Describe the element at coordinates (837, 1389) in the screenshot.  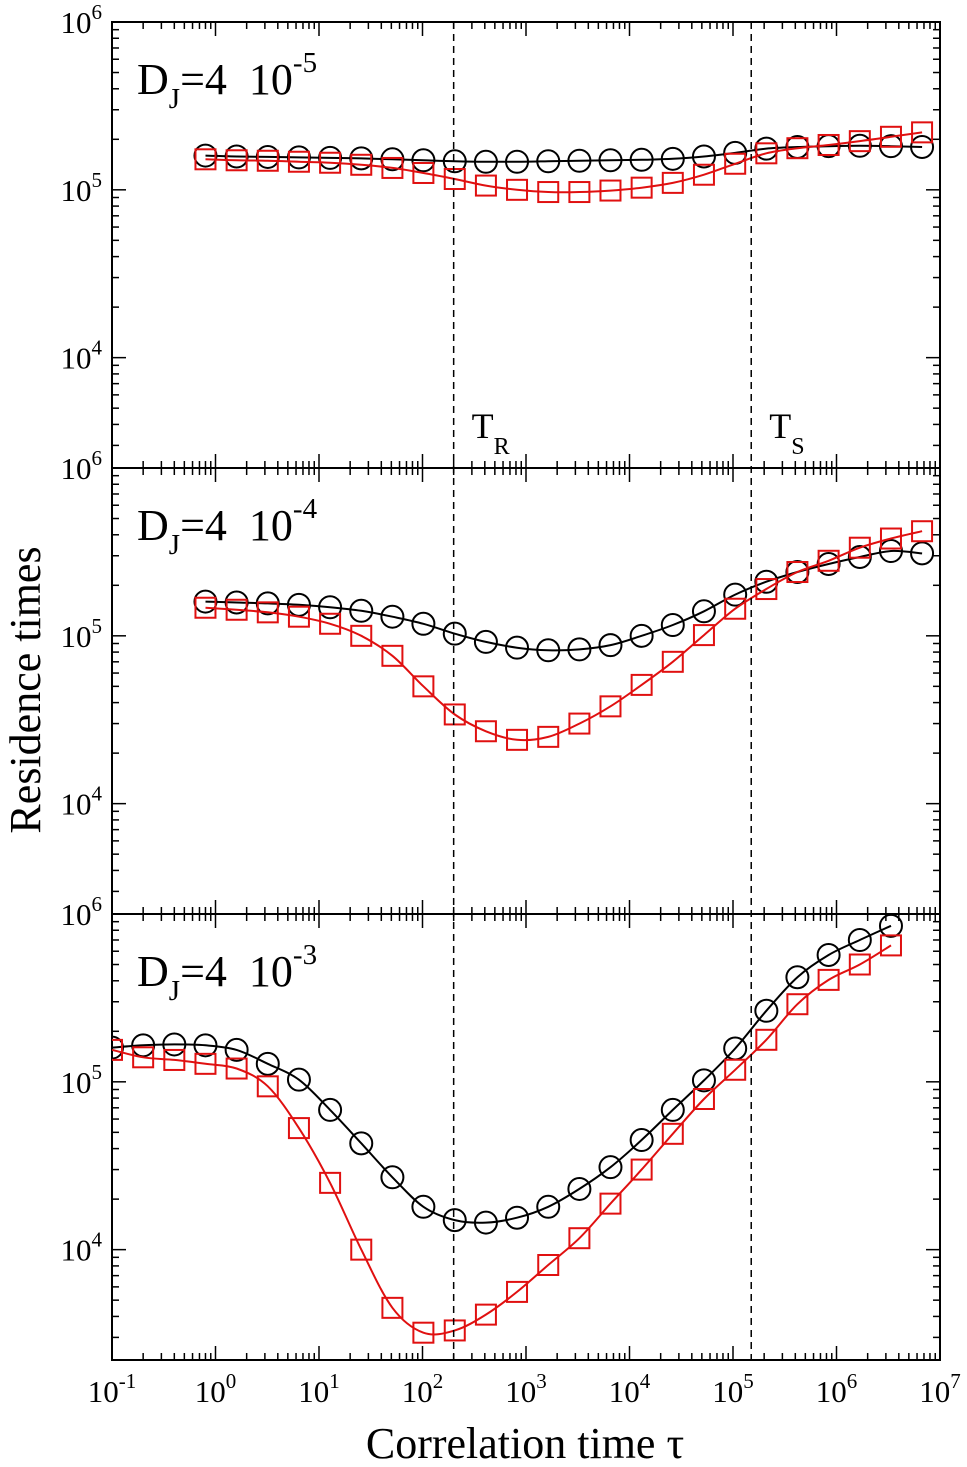
I see `x-tick-label: 10⁶` at that location.